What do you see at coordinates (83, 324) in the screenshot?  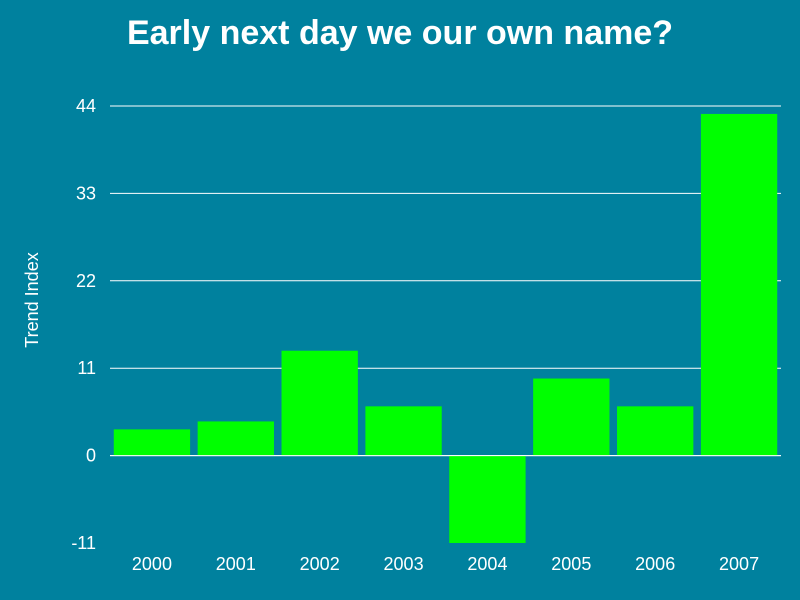 I see `y-axis-ticks: -11 0 11 22 33 44` at bounding box center [83, 324].